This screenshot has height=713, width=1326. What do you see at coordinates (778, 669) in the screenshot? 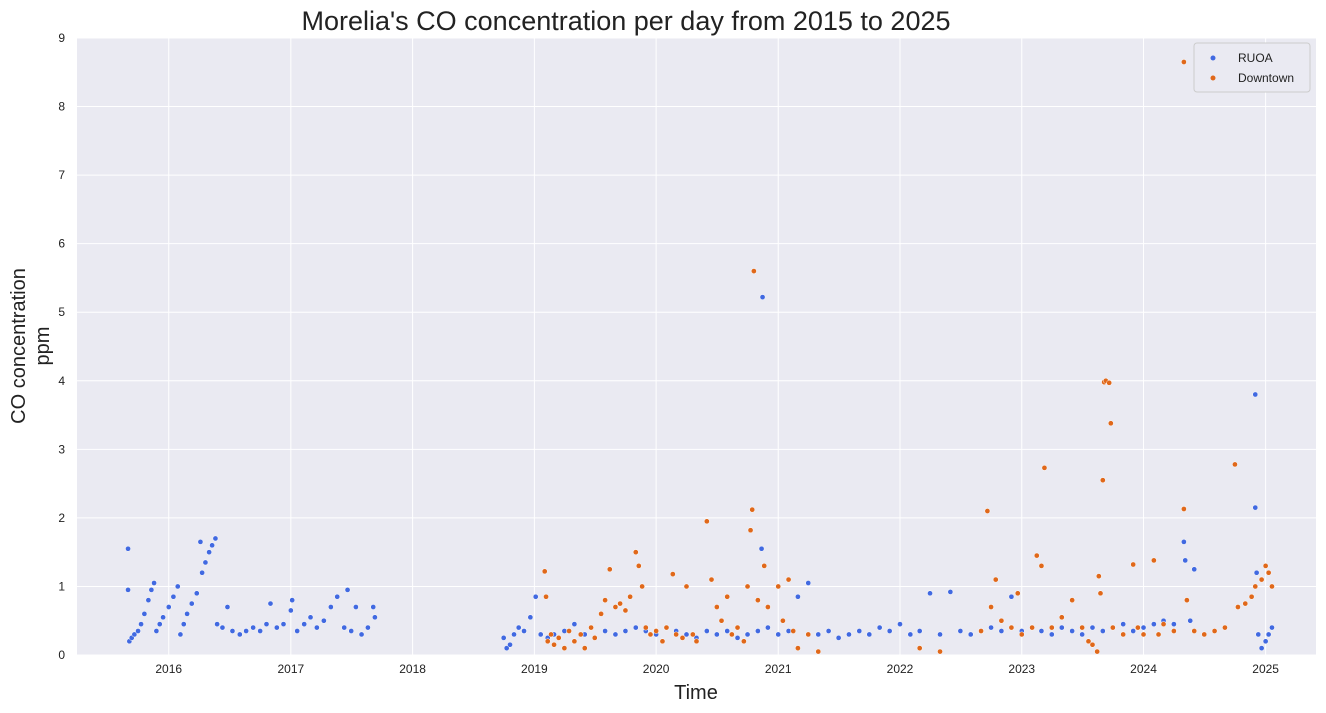
I see `x-tick-label: 2021` at bounding box center [778, 669].